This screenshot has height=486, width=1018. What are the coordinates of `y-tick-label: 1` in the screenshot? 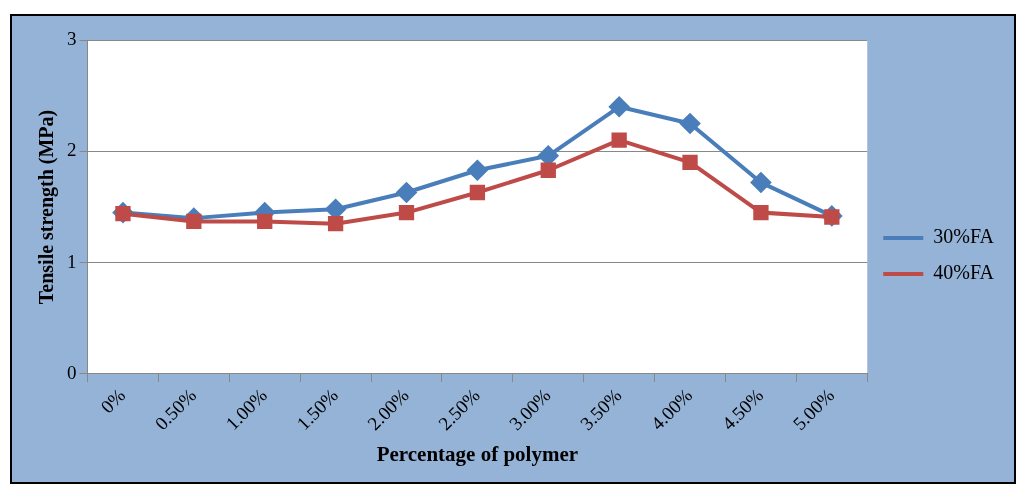 It's located at (72, 261).